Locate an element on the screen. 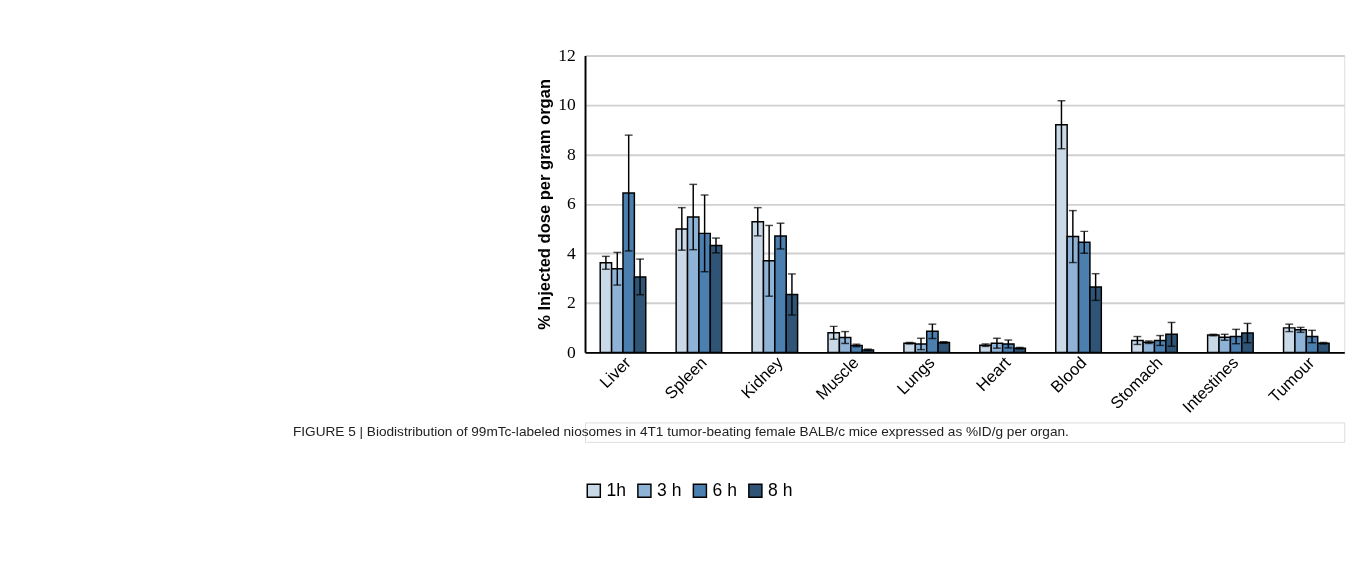  y-tick-label: 12 is located at coordinates (567, 54).